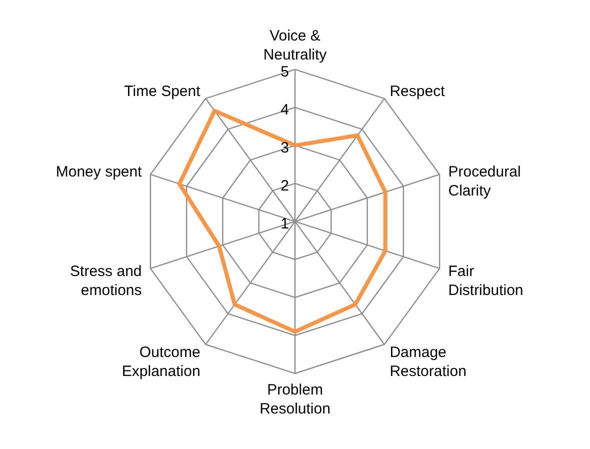  What do you see at coordinates (284, 109) in the screenshot?
I see `y-tick-label: 4` at bounding box center [284, 109].